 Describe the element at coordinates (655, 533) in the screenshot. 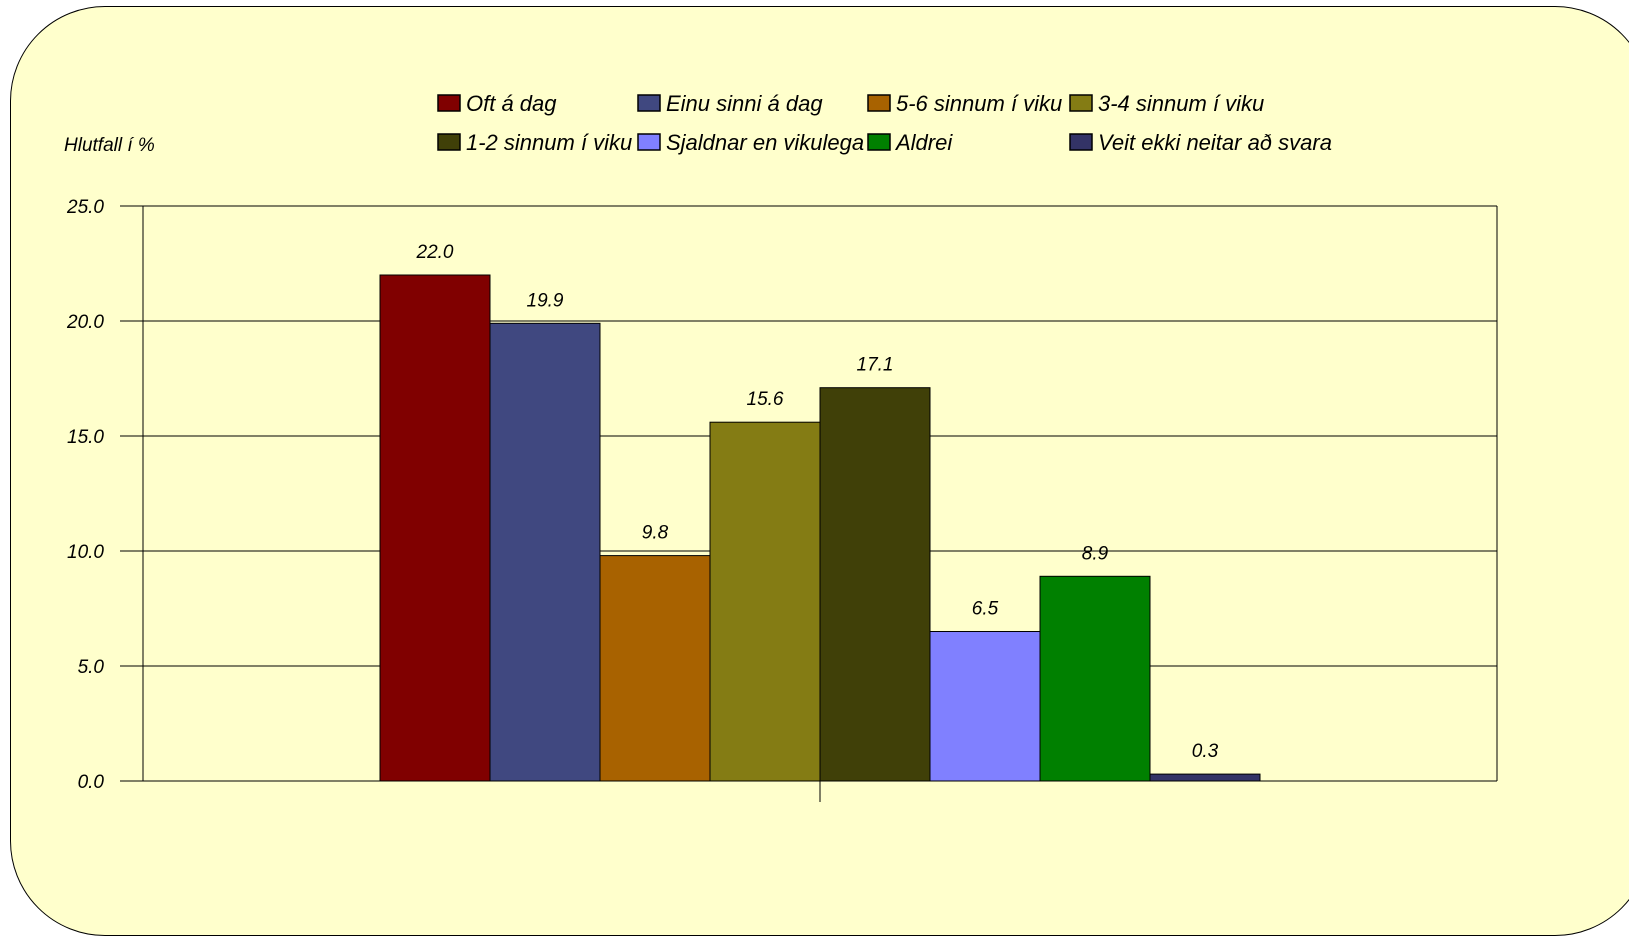

I see `data-label: 9.8` at that location.